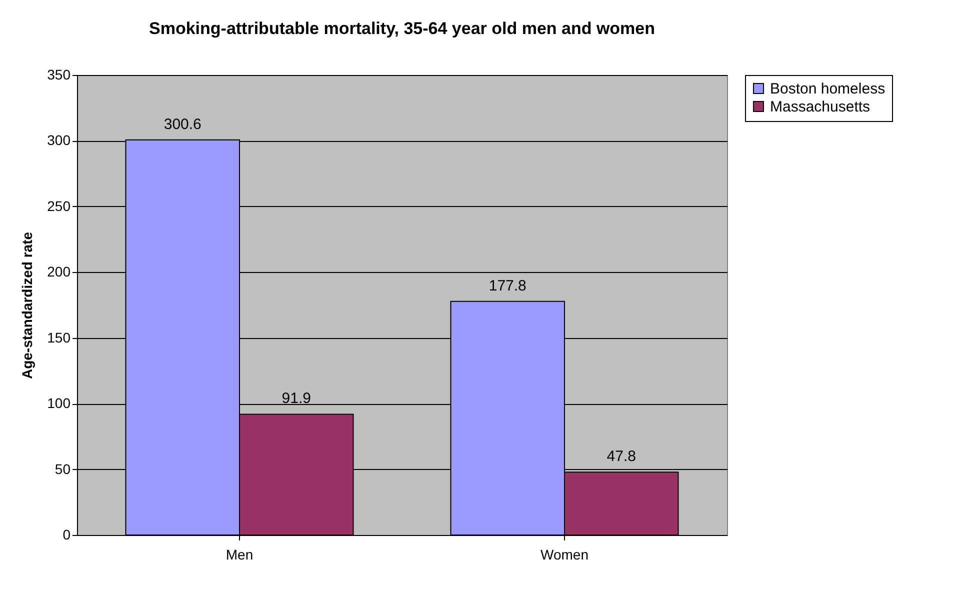 This screenshot has height=610, width=976. I want to click on y-tick-label: 250, so click(59, 206).